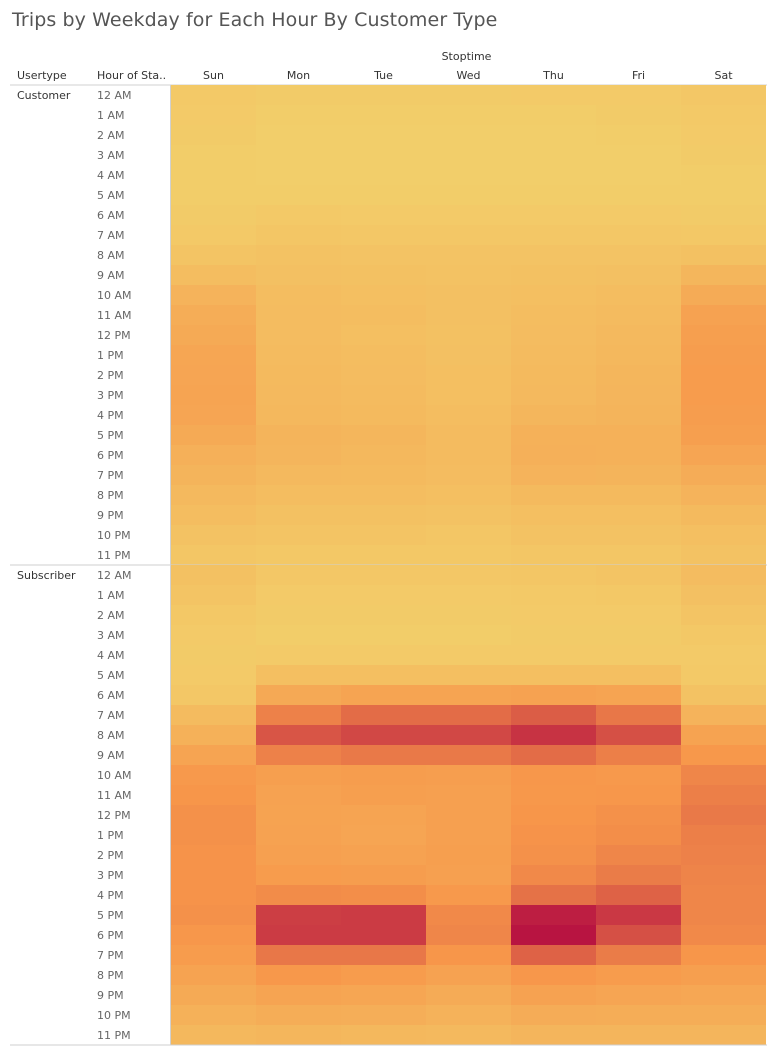 This screenshot has width=773, height=1050. I want to click on column-label-sat: Sat, so click(723, 75).